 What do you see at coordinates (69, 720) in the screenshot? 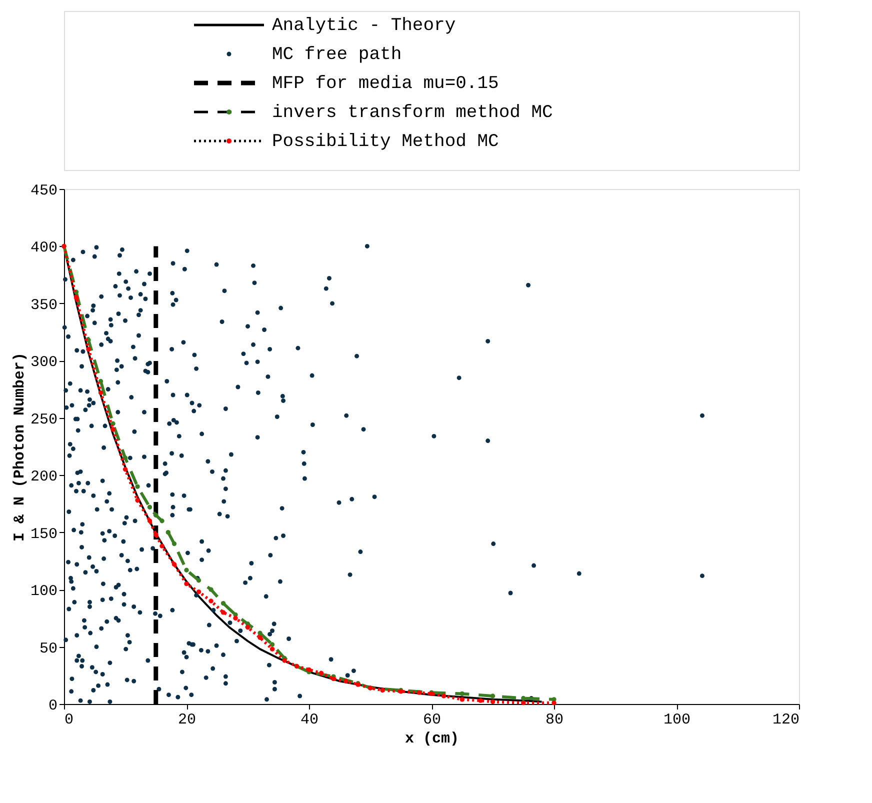
I see `x-tick-label: 0` at bounding box center [69, 720].